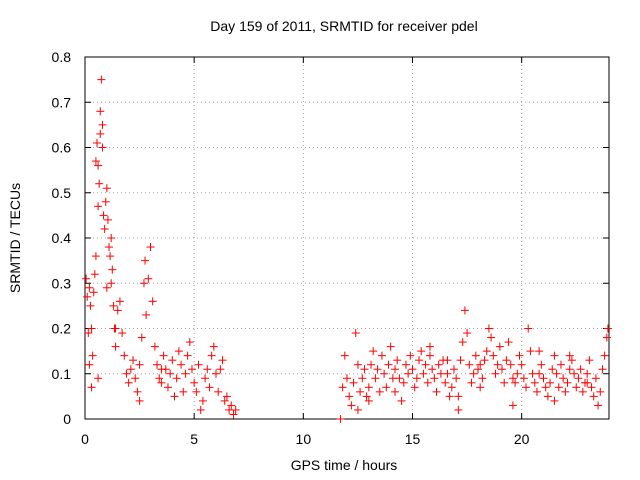 The image size is (640, 480). I want to click on y-tick-label: 0, so click(67, 419).